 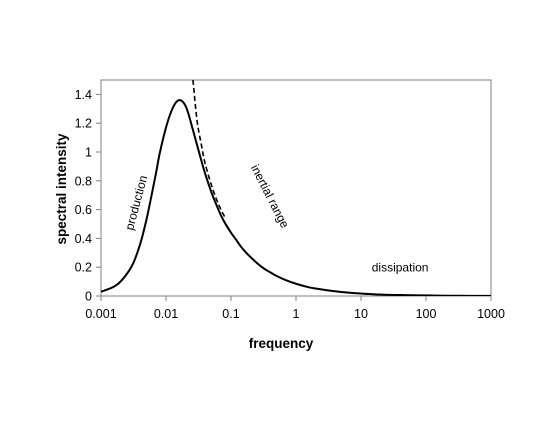 I want to click on x-tick-label: 1, so click(x=296, y=314).